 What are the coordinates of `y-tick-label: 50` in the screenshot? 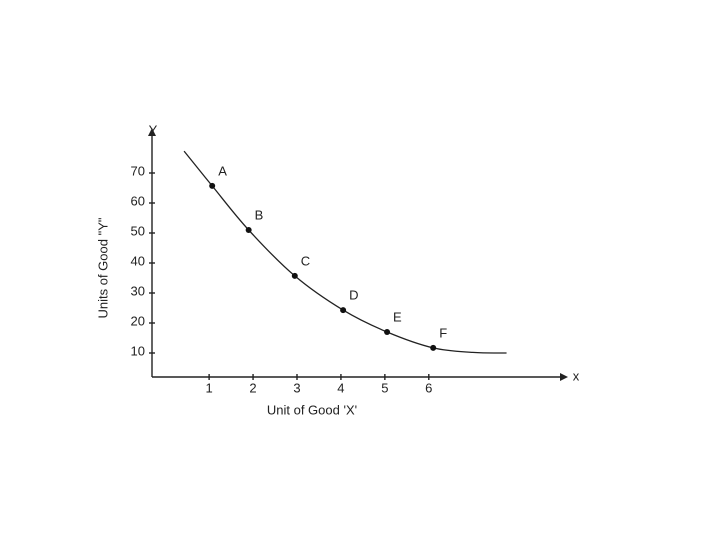 It's located at (138, 230).